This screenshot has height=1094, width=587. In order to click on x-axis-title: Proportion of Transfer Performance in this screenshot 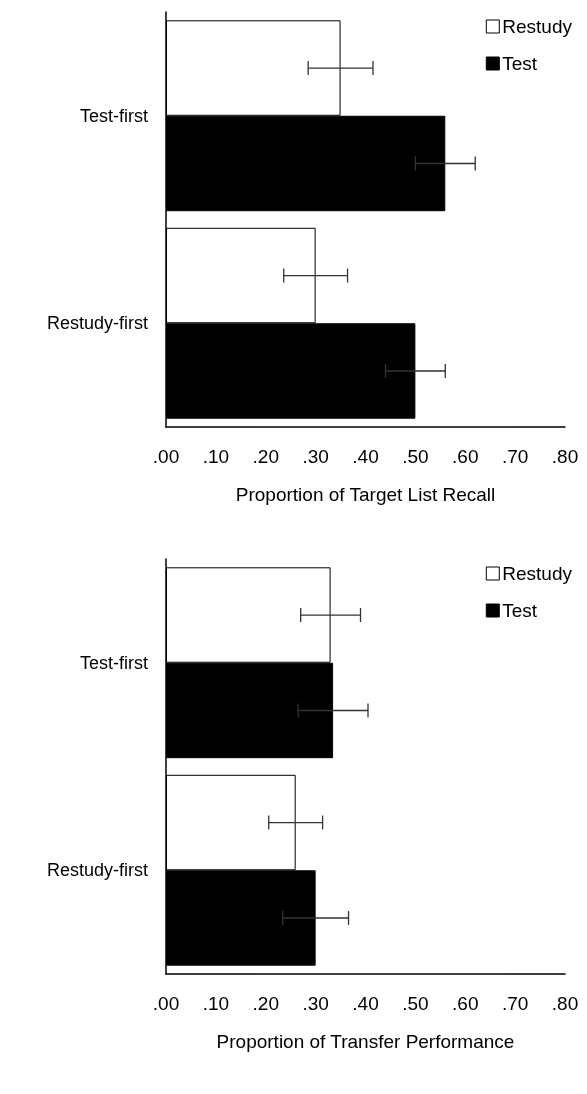, I will do `click(365, 1041)`.